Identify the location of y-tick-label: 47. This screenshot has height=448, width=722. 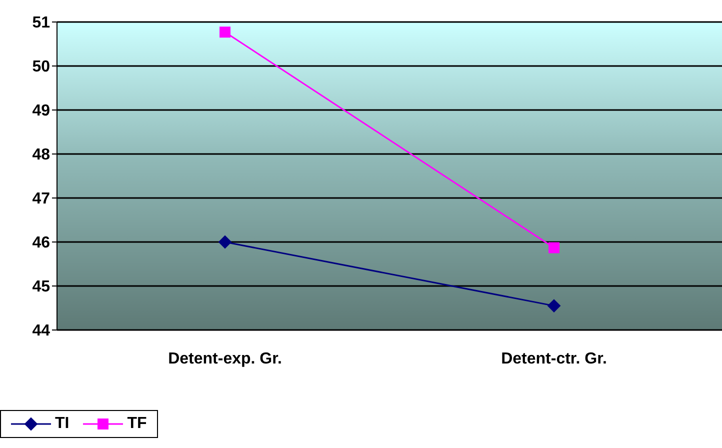
(41, 199).